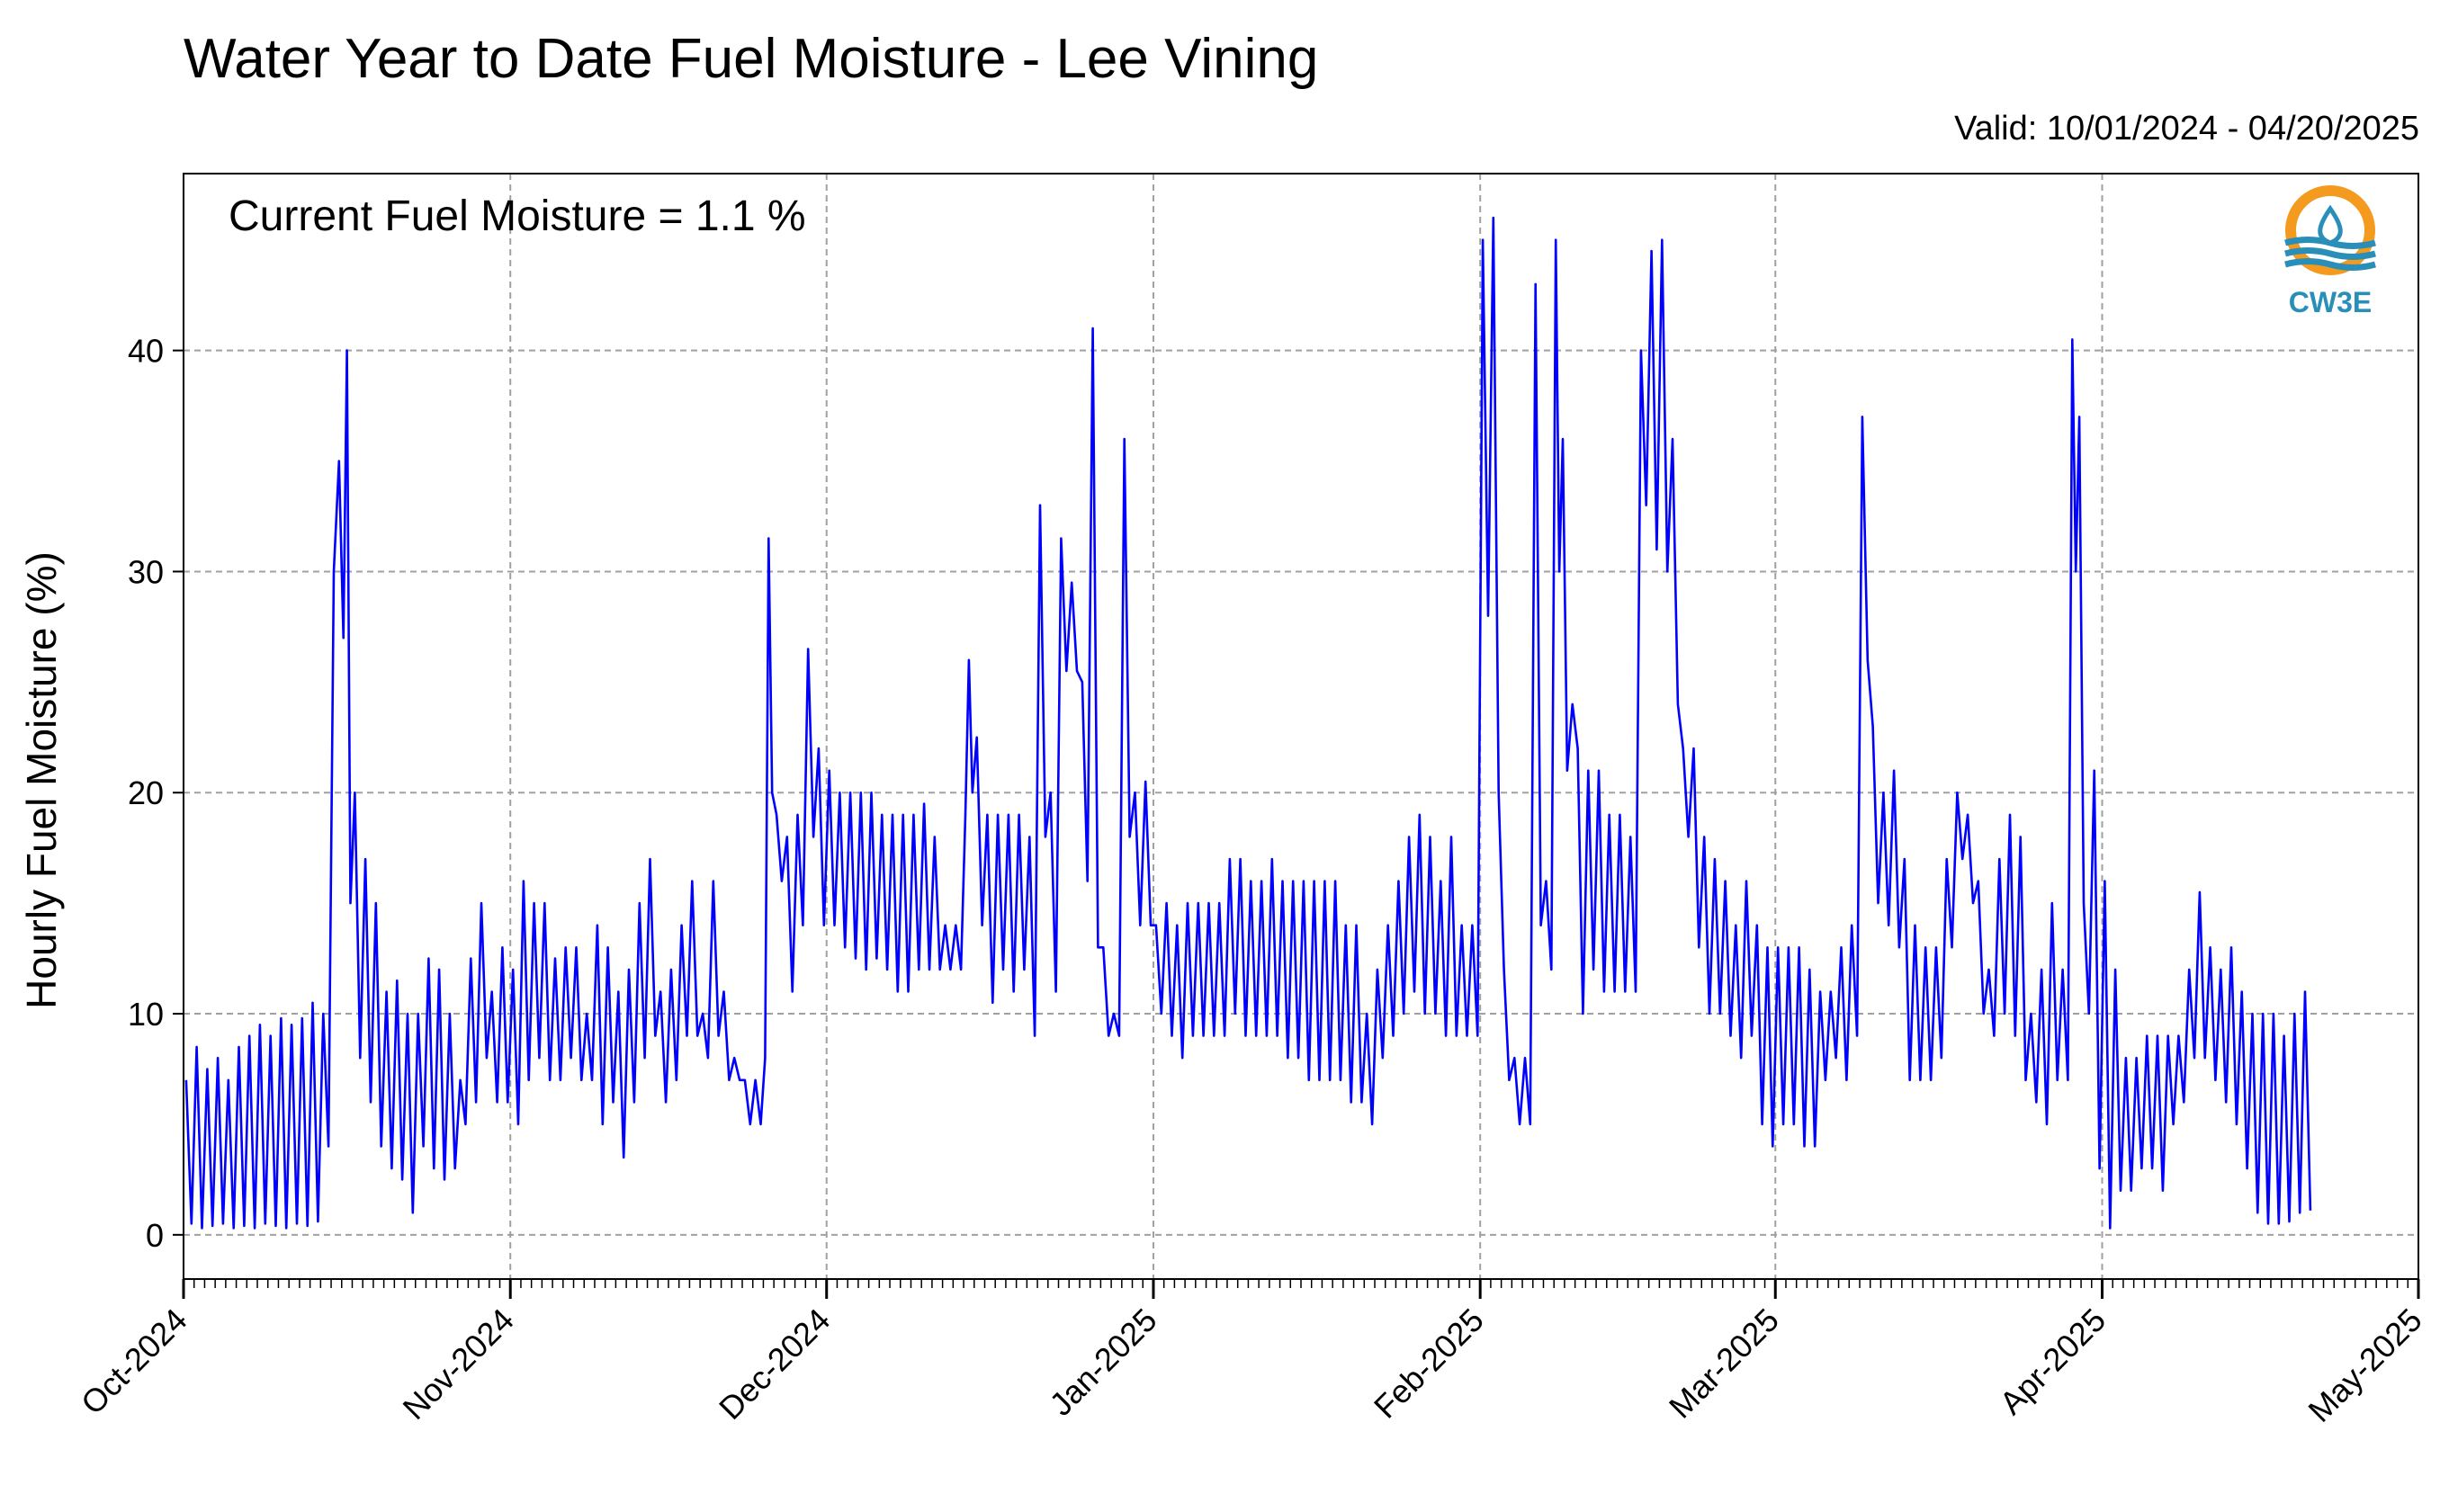  Describe the element at coordinates (146, 792) in the screenshot. I see `y-tick-label: 20` at that location.